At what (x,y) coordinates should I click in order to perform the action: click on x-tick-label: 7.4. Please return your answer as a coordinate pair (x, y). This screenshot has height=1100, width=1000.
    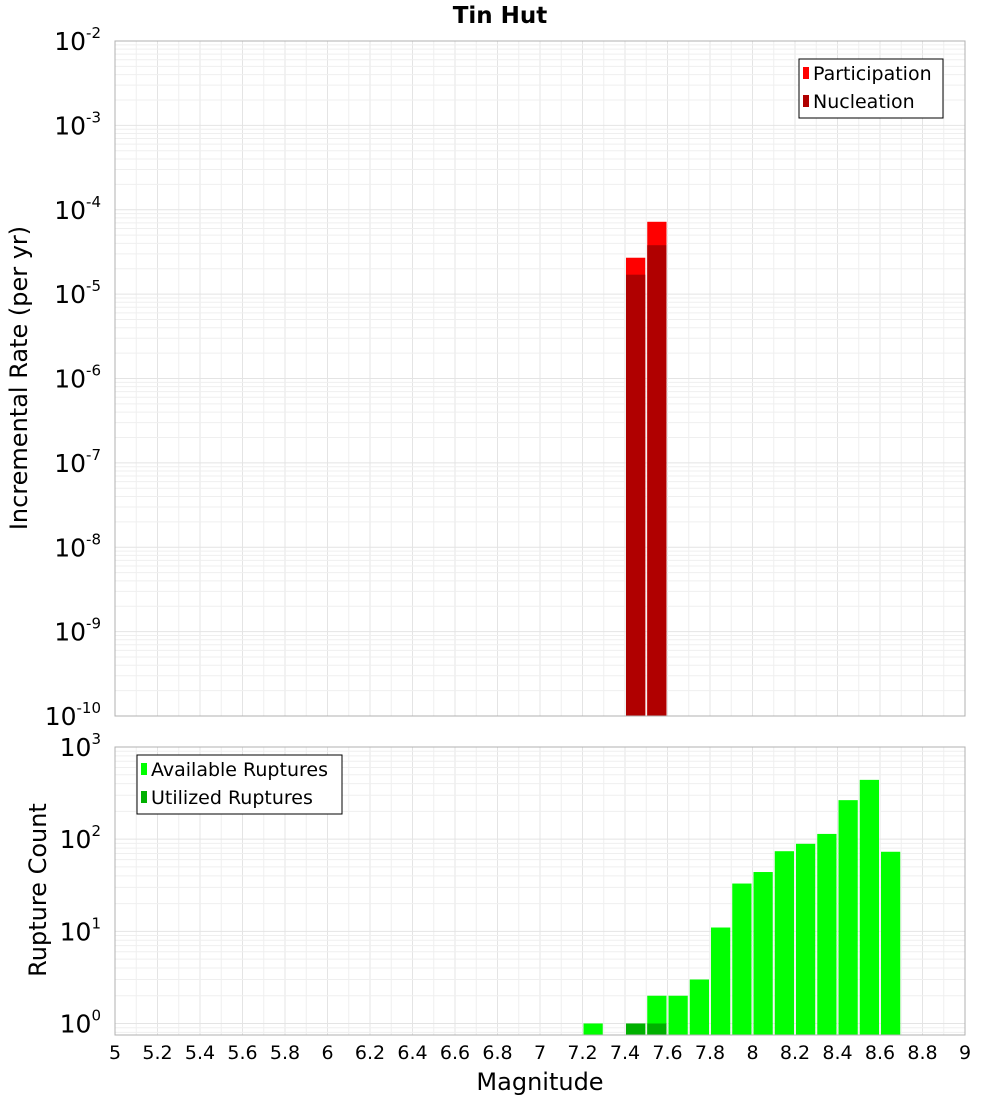
    Looking at the image, I should click on (625, 1053).